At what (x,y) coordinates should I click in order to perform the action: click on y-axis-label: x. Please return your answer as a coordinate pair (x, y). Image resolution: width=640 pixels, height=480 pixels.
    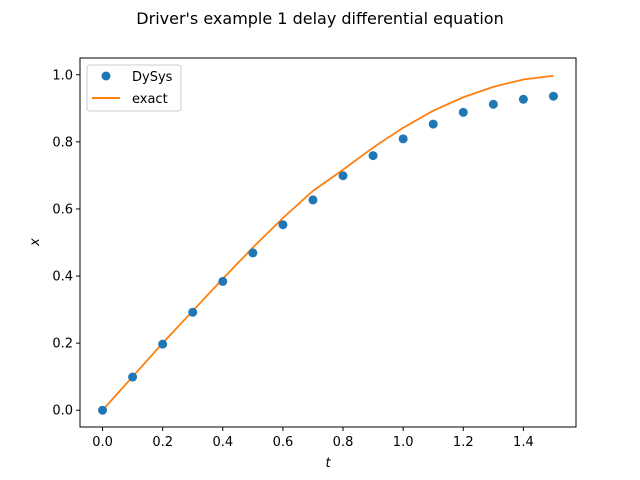
    Looking at the image, I should click on (35, 242).